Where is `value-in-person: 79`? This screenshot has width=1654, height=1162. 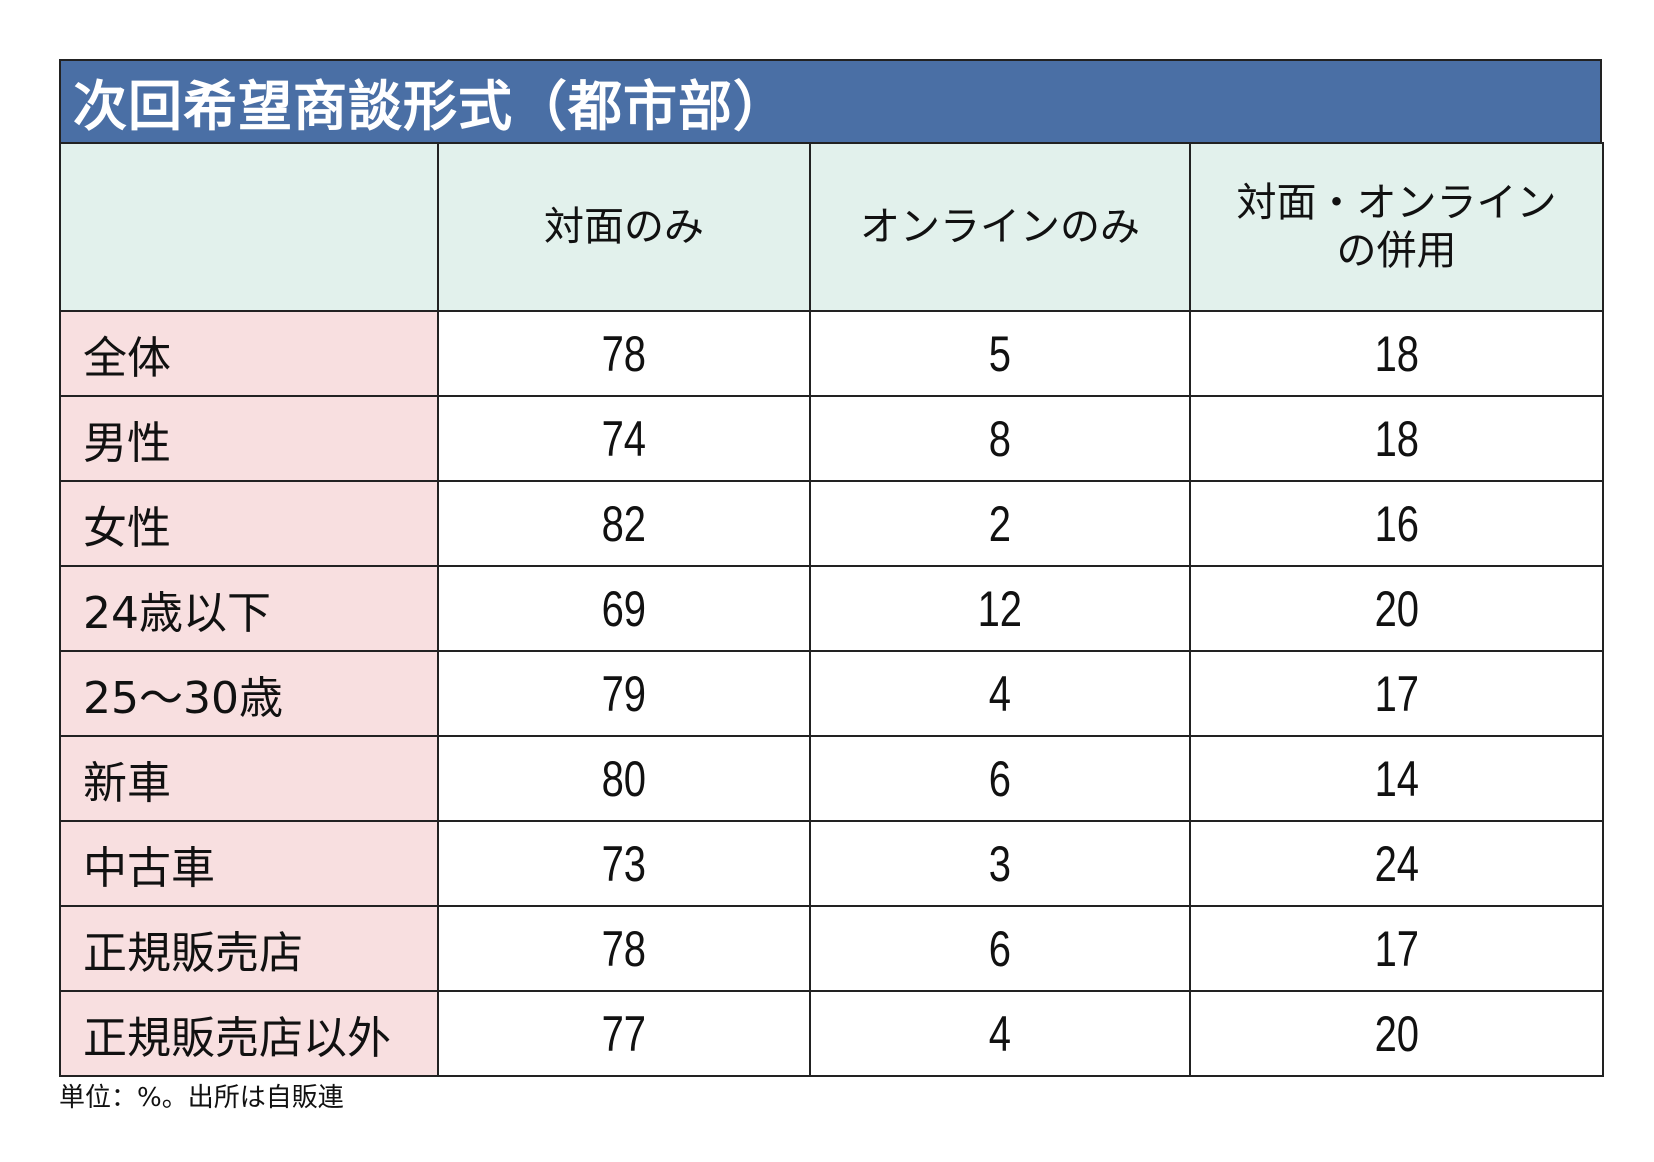 value-in-person: 79 is located at coordinates (624, 693).